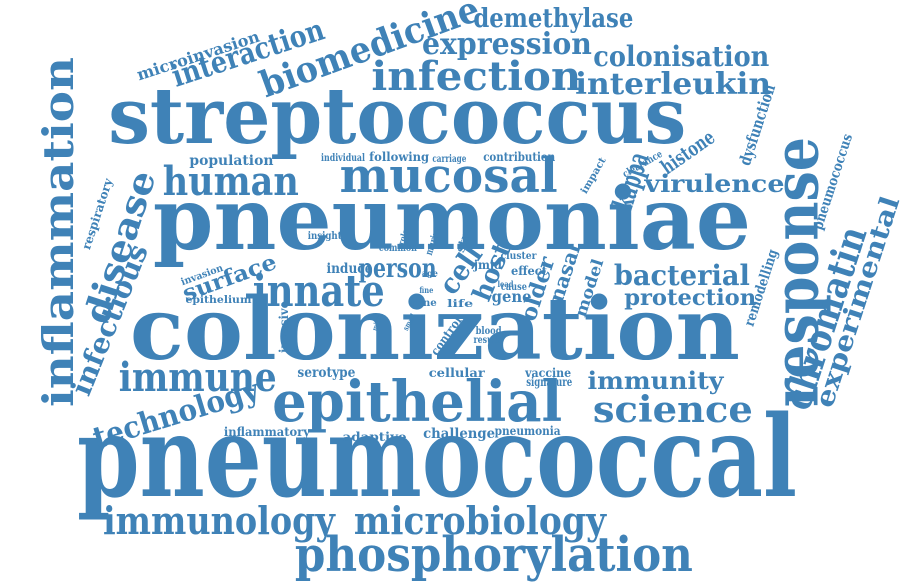 The image size is (900, 588). I want to click on word-age: age, so click(430, 273).